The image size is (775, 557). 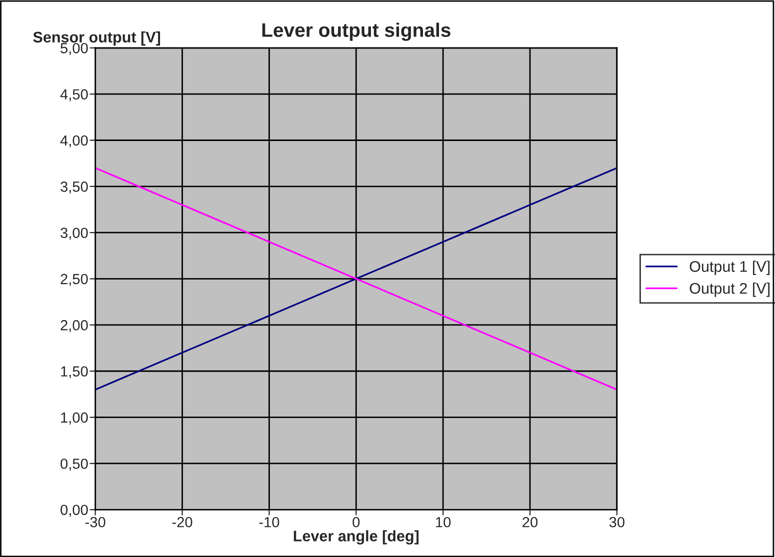 What do you see at coordinates (530, 522) in the screenshot?
I see `x-tick-label: 20` at bounding box center [530, 522].